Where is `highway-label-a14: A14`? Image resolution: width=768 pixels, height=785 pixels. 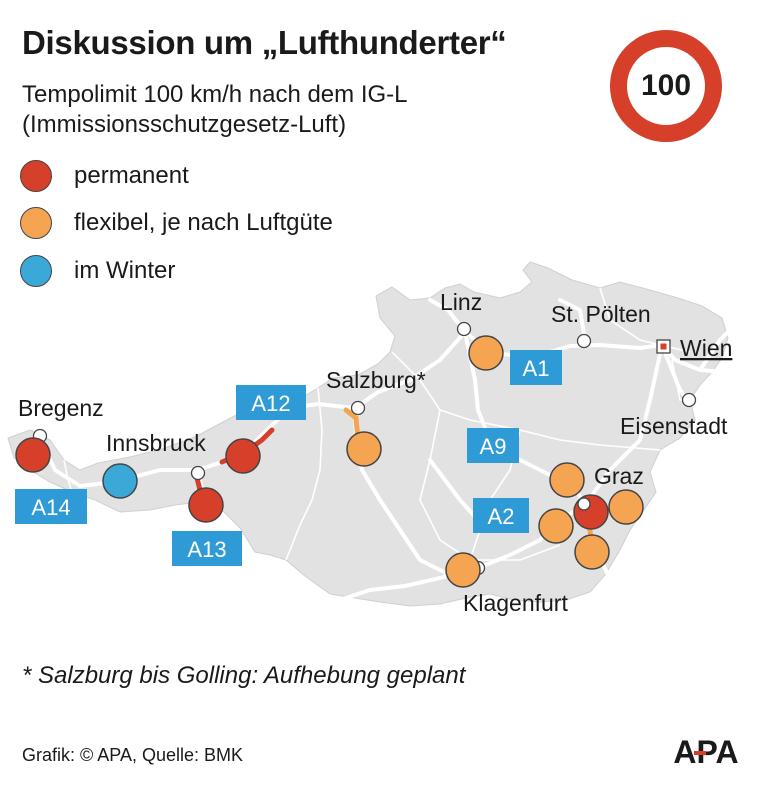
highway-label-a14: A14 is located at coordinates (50, 507).